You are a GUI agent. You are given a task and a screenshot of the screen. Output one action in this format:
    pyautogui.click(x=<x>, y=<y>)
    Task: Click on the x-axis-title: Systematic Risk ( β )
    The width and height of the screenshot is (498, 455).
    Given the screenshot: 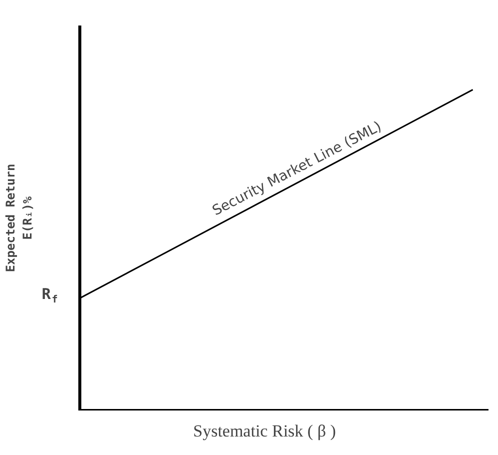 What is the action you would take?
    pyautogui.click(x=264, y=431)
    